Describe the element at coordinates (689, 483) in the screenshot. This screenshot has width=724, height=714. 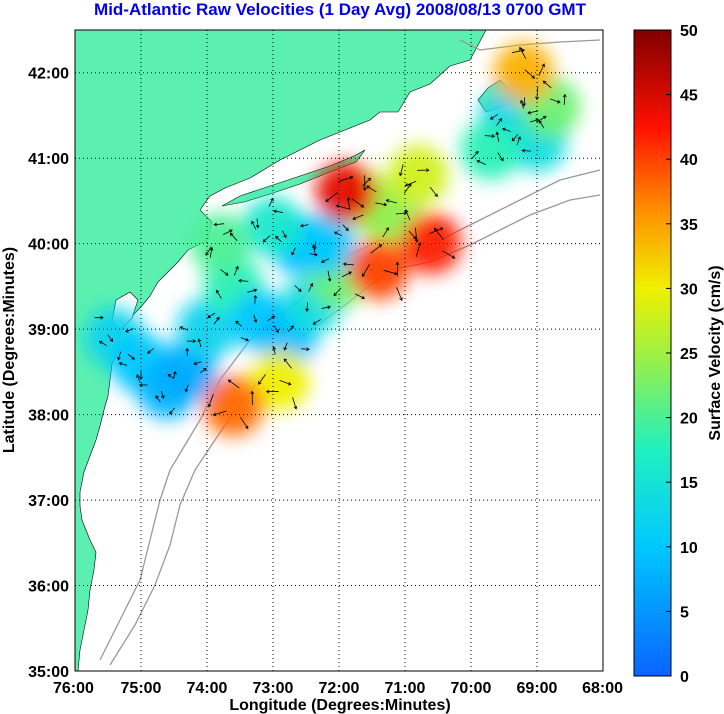
I see `colorbar-tick-label: 15` at that location.